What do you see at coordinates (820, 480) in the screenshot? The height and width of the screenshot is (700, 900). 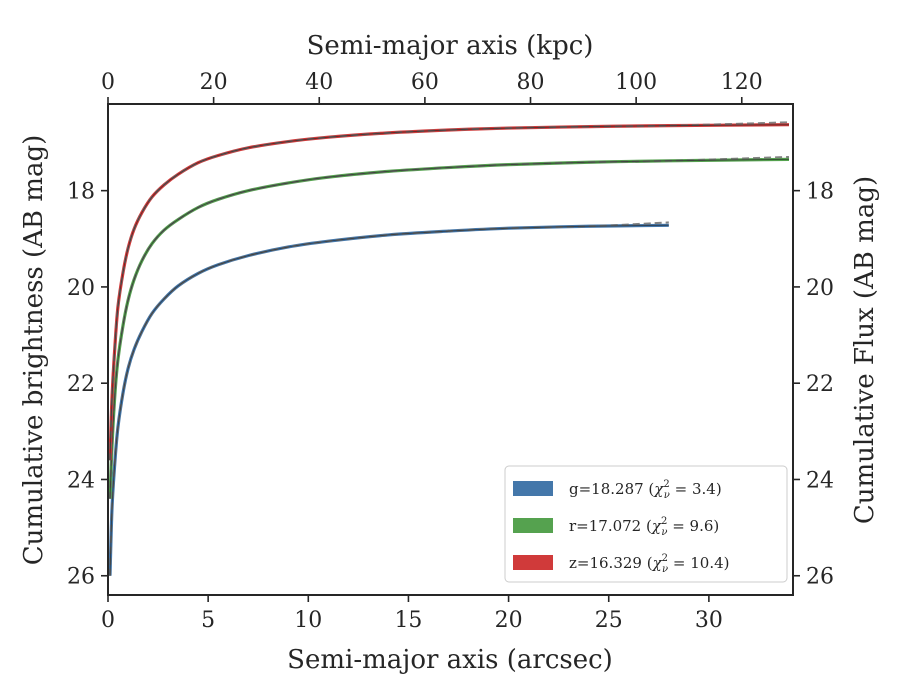 I see `right-y-tick-label: 24` at bounding box center [820, 480].